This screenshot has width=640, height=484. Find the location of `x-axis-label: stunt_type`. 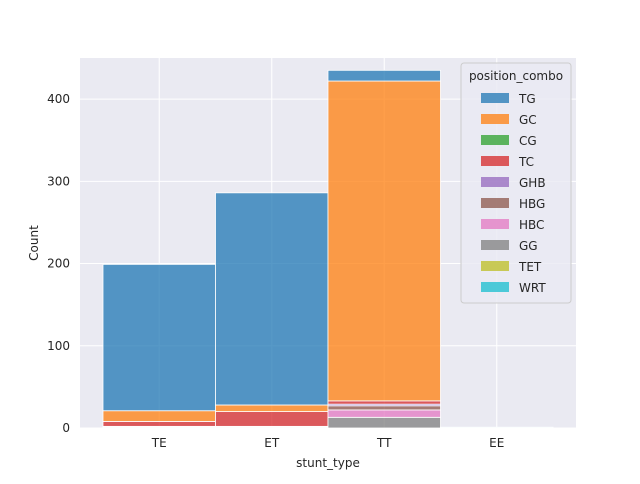

x-axis-label: stunt_type is located at coordinates (328, 463).